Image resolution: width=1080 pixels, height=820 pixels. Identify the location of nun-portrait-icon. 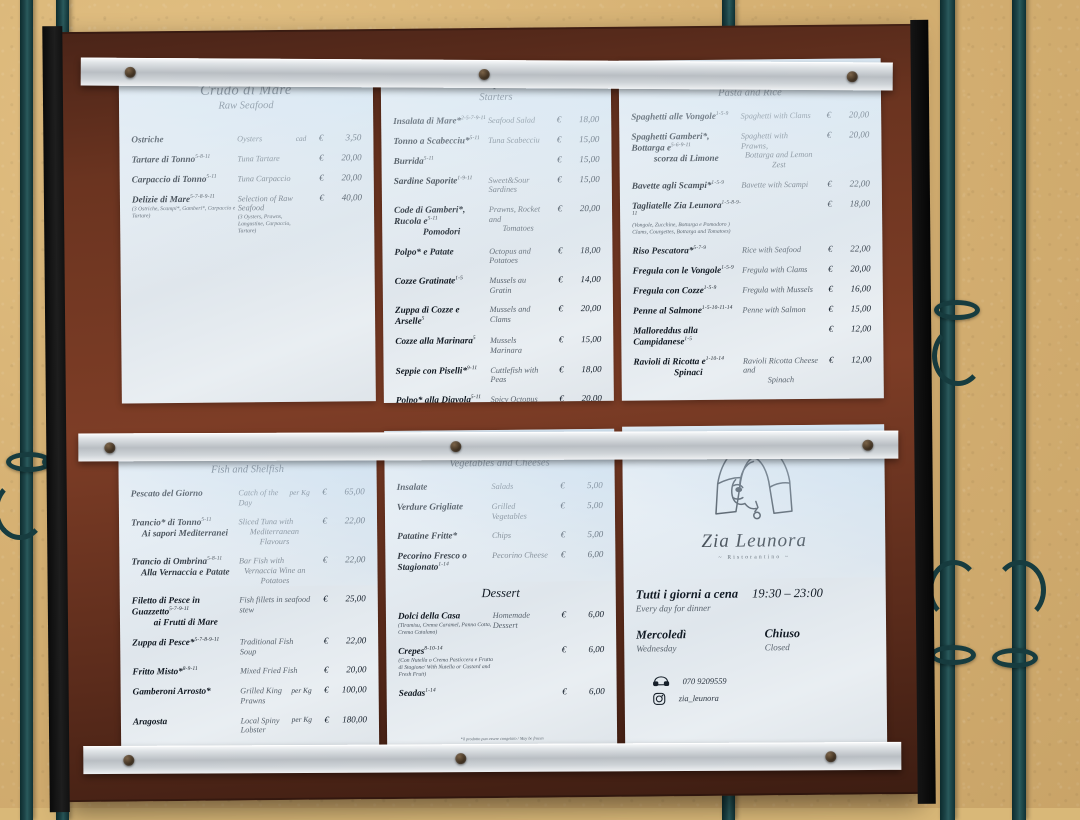
(754, 481).